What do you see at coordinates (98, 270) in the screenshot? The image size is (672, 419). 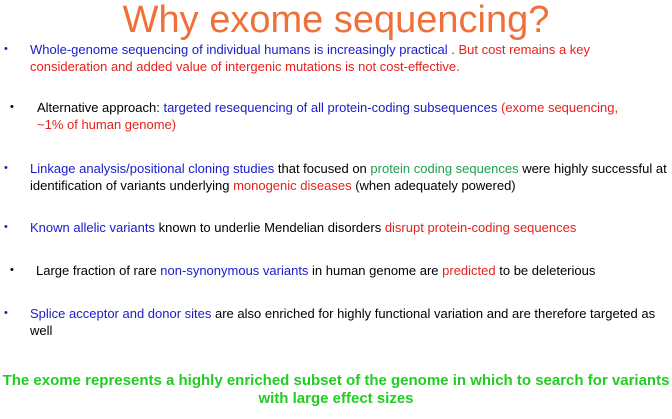 I see `text-segment: Large fraction of rare` at bounding box center [98, 270].